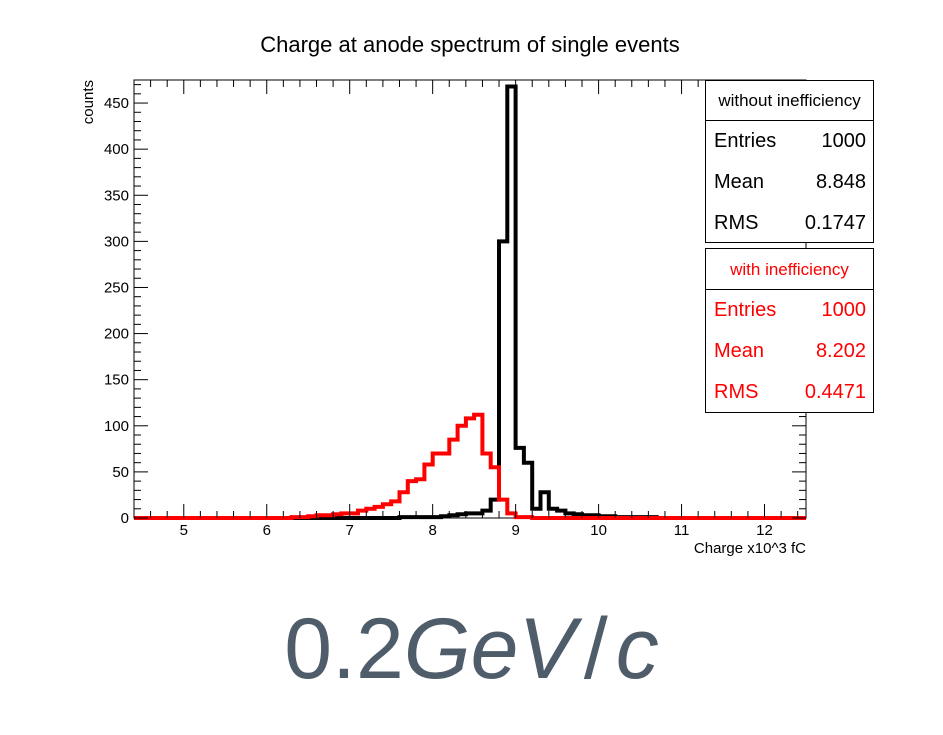  What do you see at coordinates (789, 351) in the screenshot?
I see `stats-row-mean: Mean 8.202` at bounding box center [789, 351].